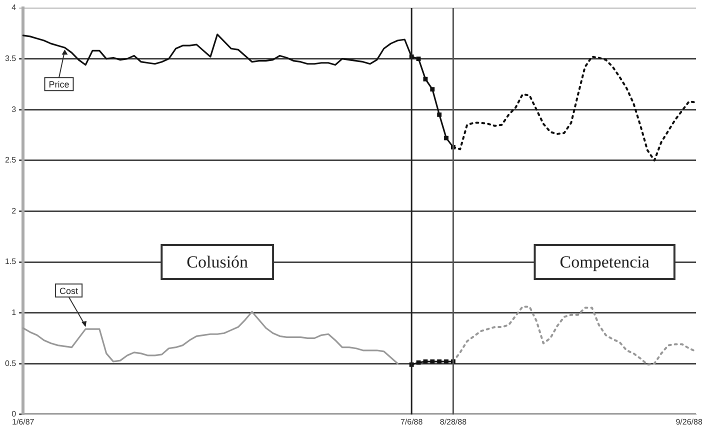 The height and width of the screenshot is (430, 718). What do you see at coordinates (10, 59) in the screenshot?
I see `y-tick-label: 3.5` at bounding box center [10, 59].